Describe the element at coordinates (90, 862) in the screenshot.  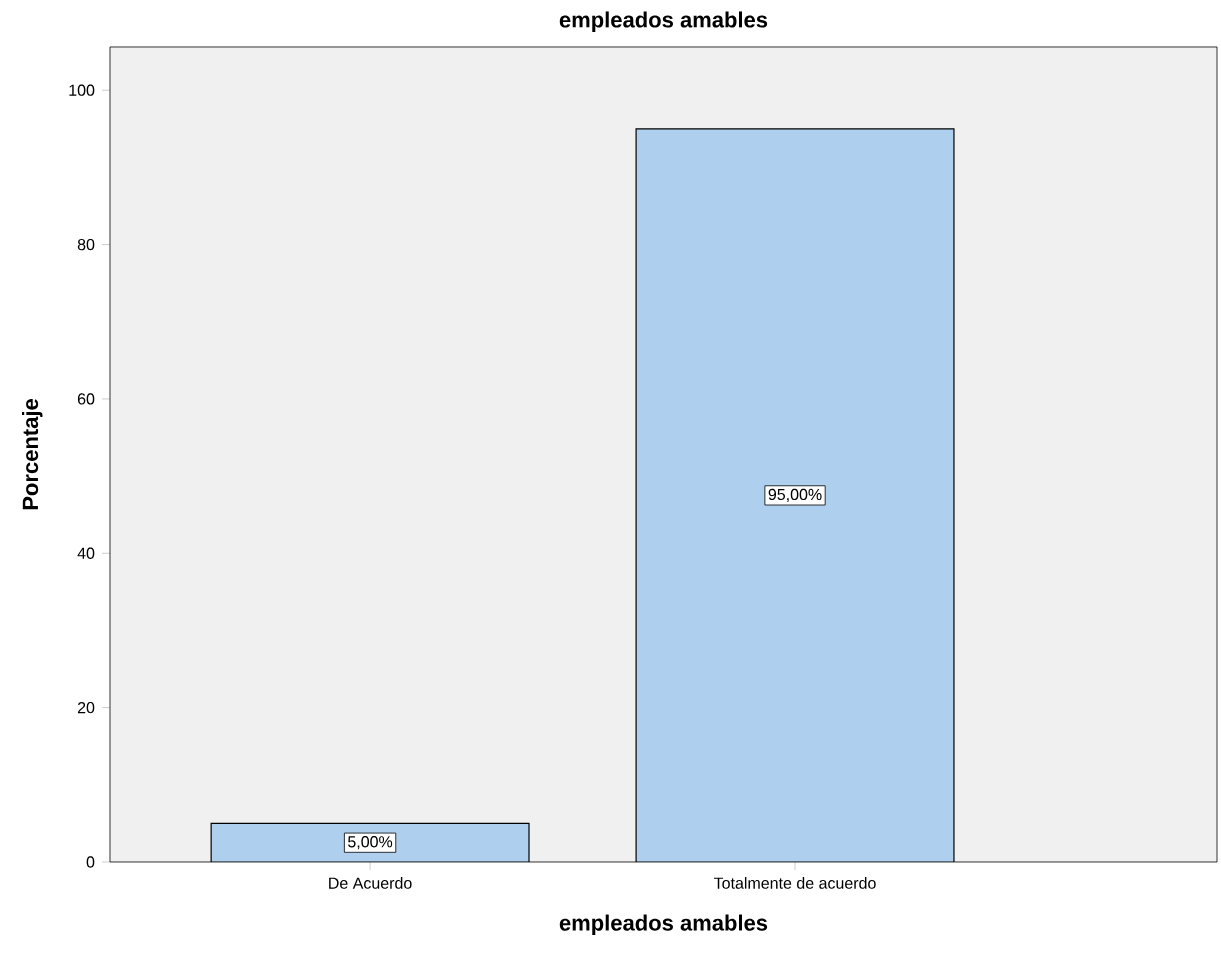
I see `y-tick-label: 0` at that location.